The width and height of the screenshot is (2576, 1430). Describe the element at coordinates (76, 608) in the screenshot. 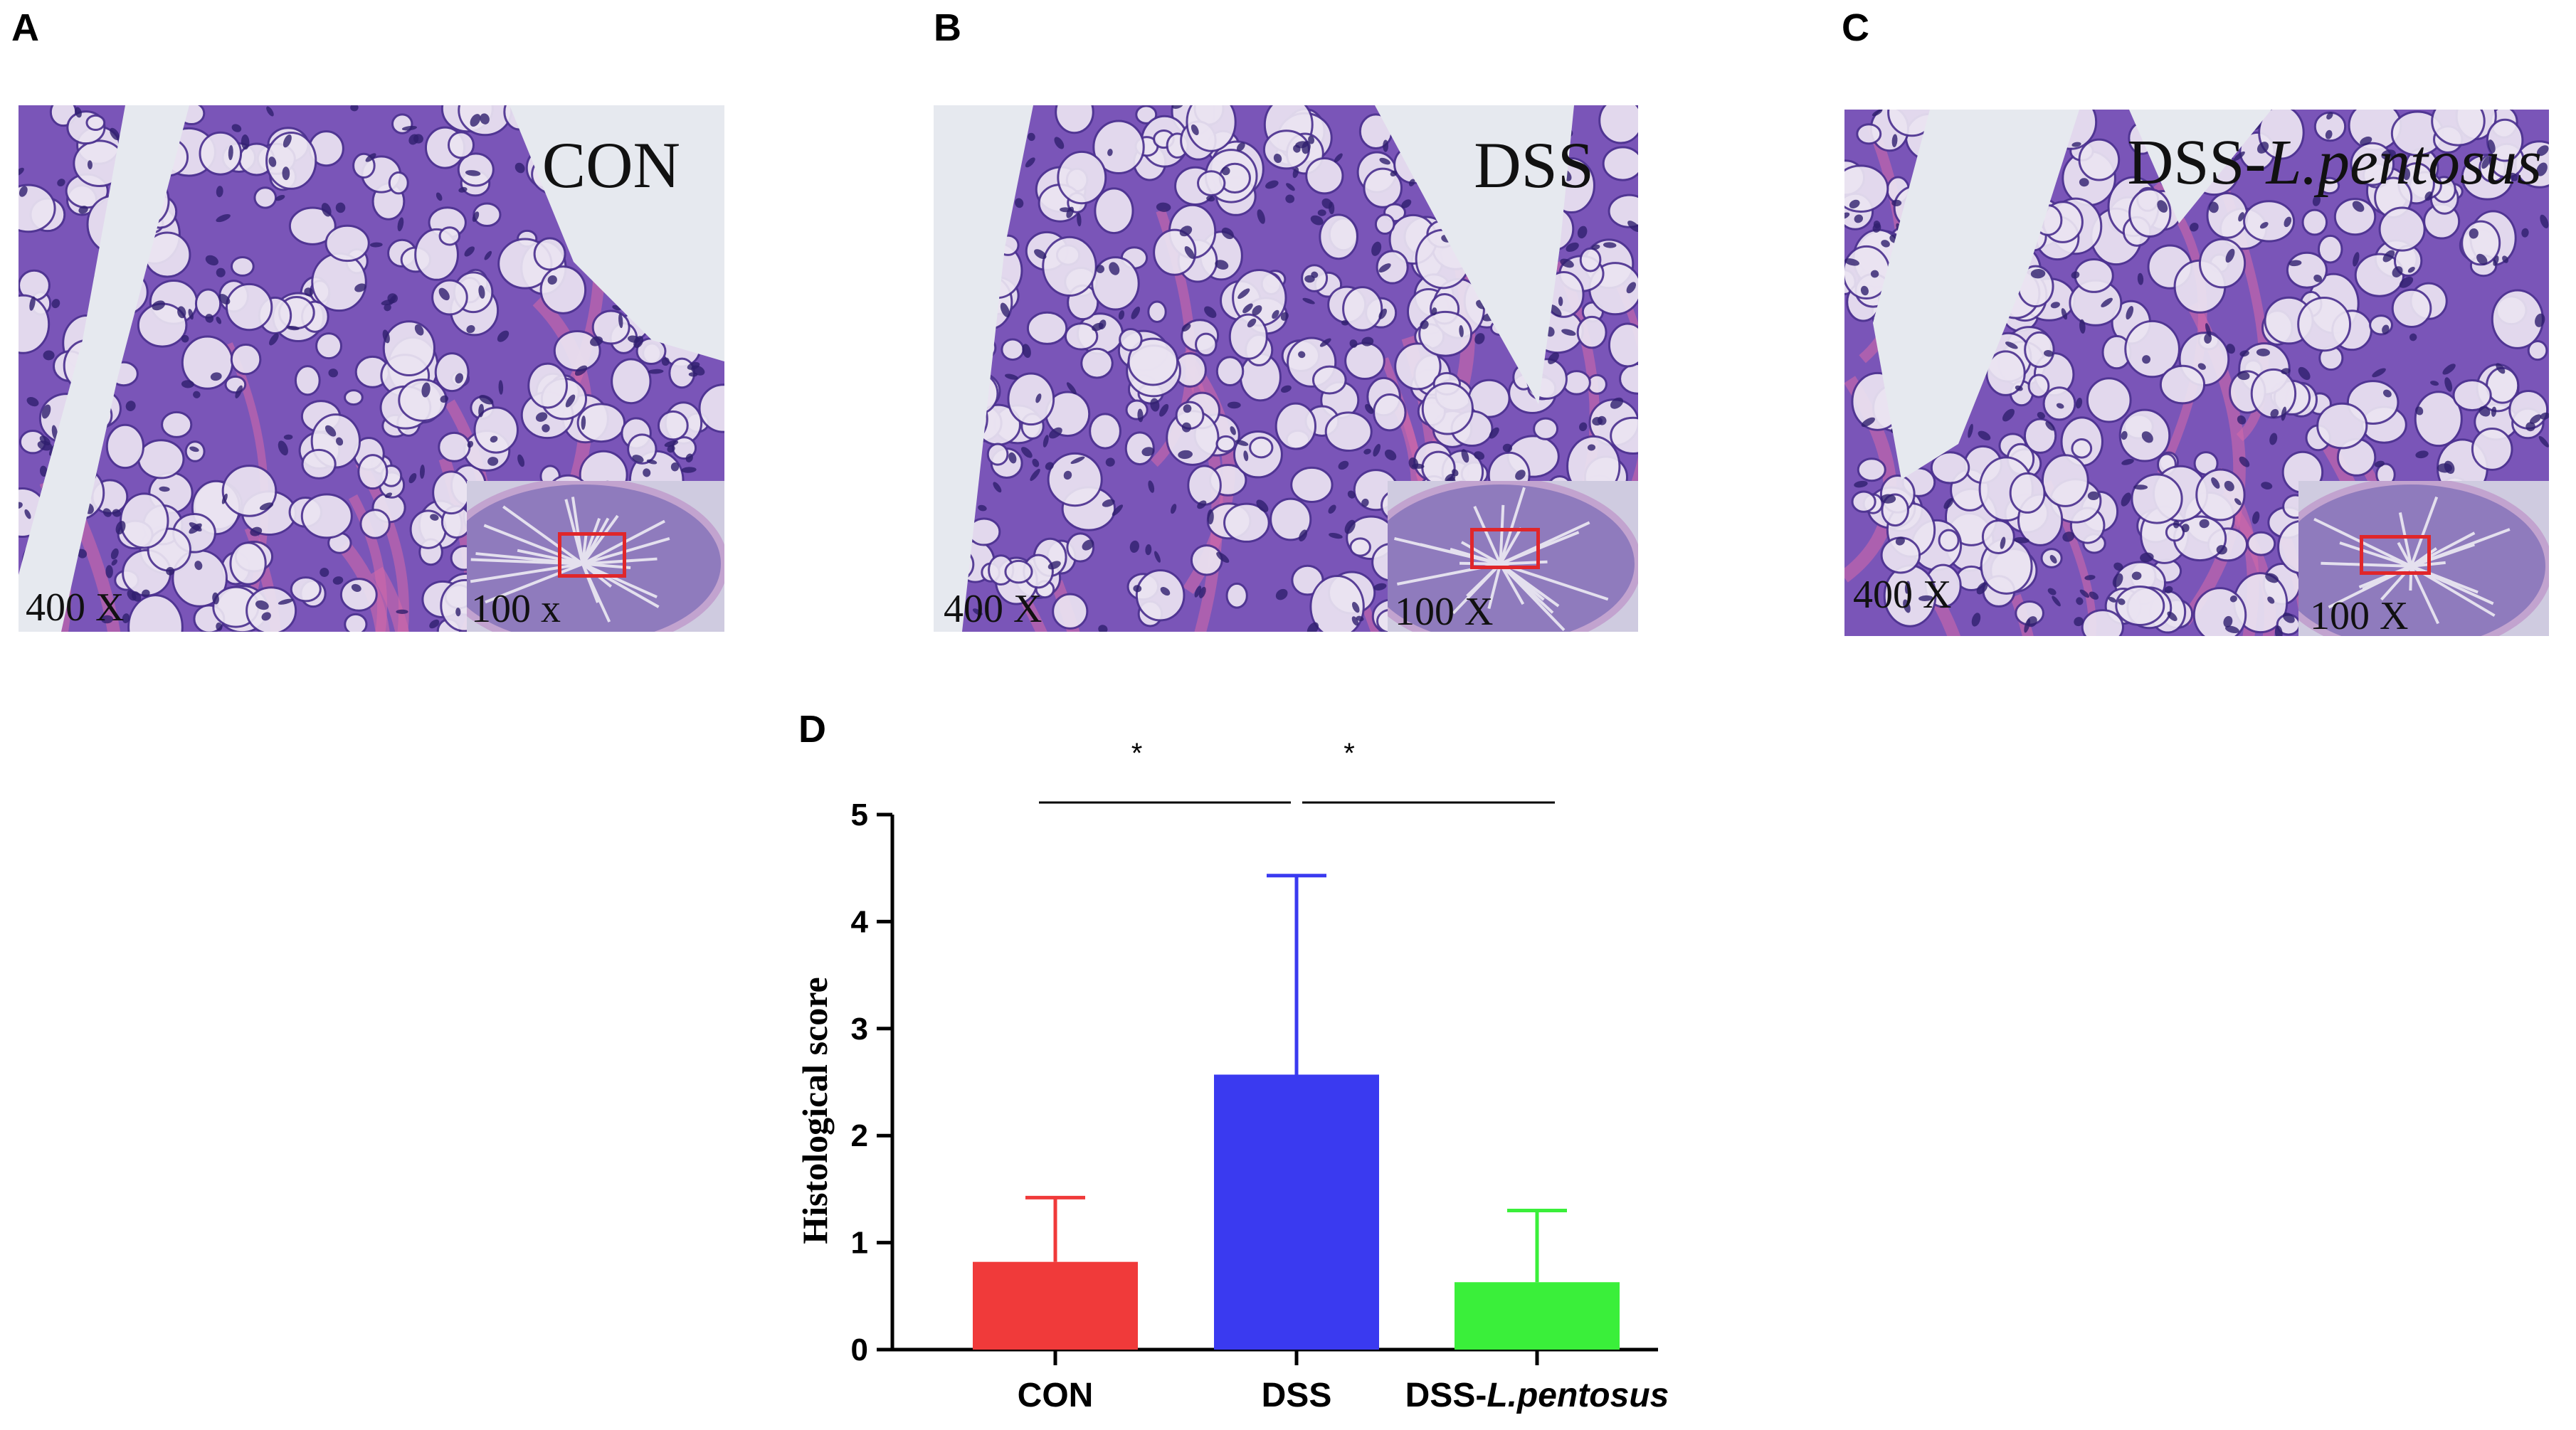

I see `magnification-main-con: 400 X` at that location.